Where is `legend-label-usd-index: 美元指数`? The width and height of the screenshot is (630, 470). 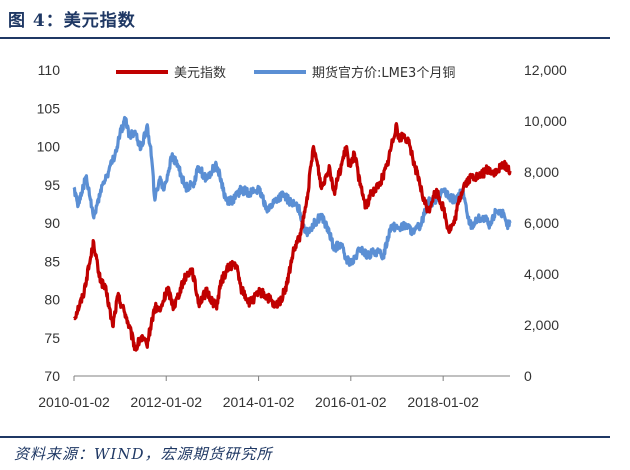
legend-label-usd-index: 美元指数 is located at coordinates (200, 73).